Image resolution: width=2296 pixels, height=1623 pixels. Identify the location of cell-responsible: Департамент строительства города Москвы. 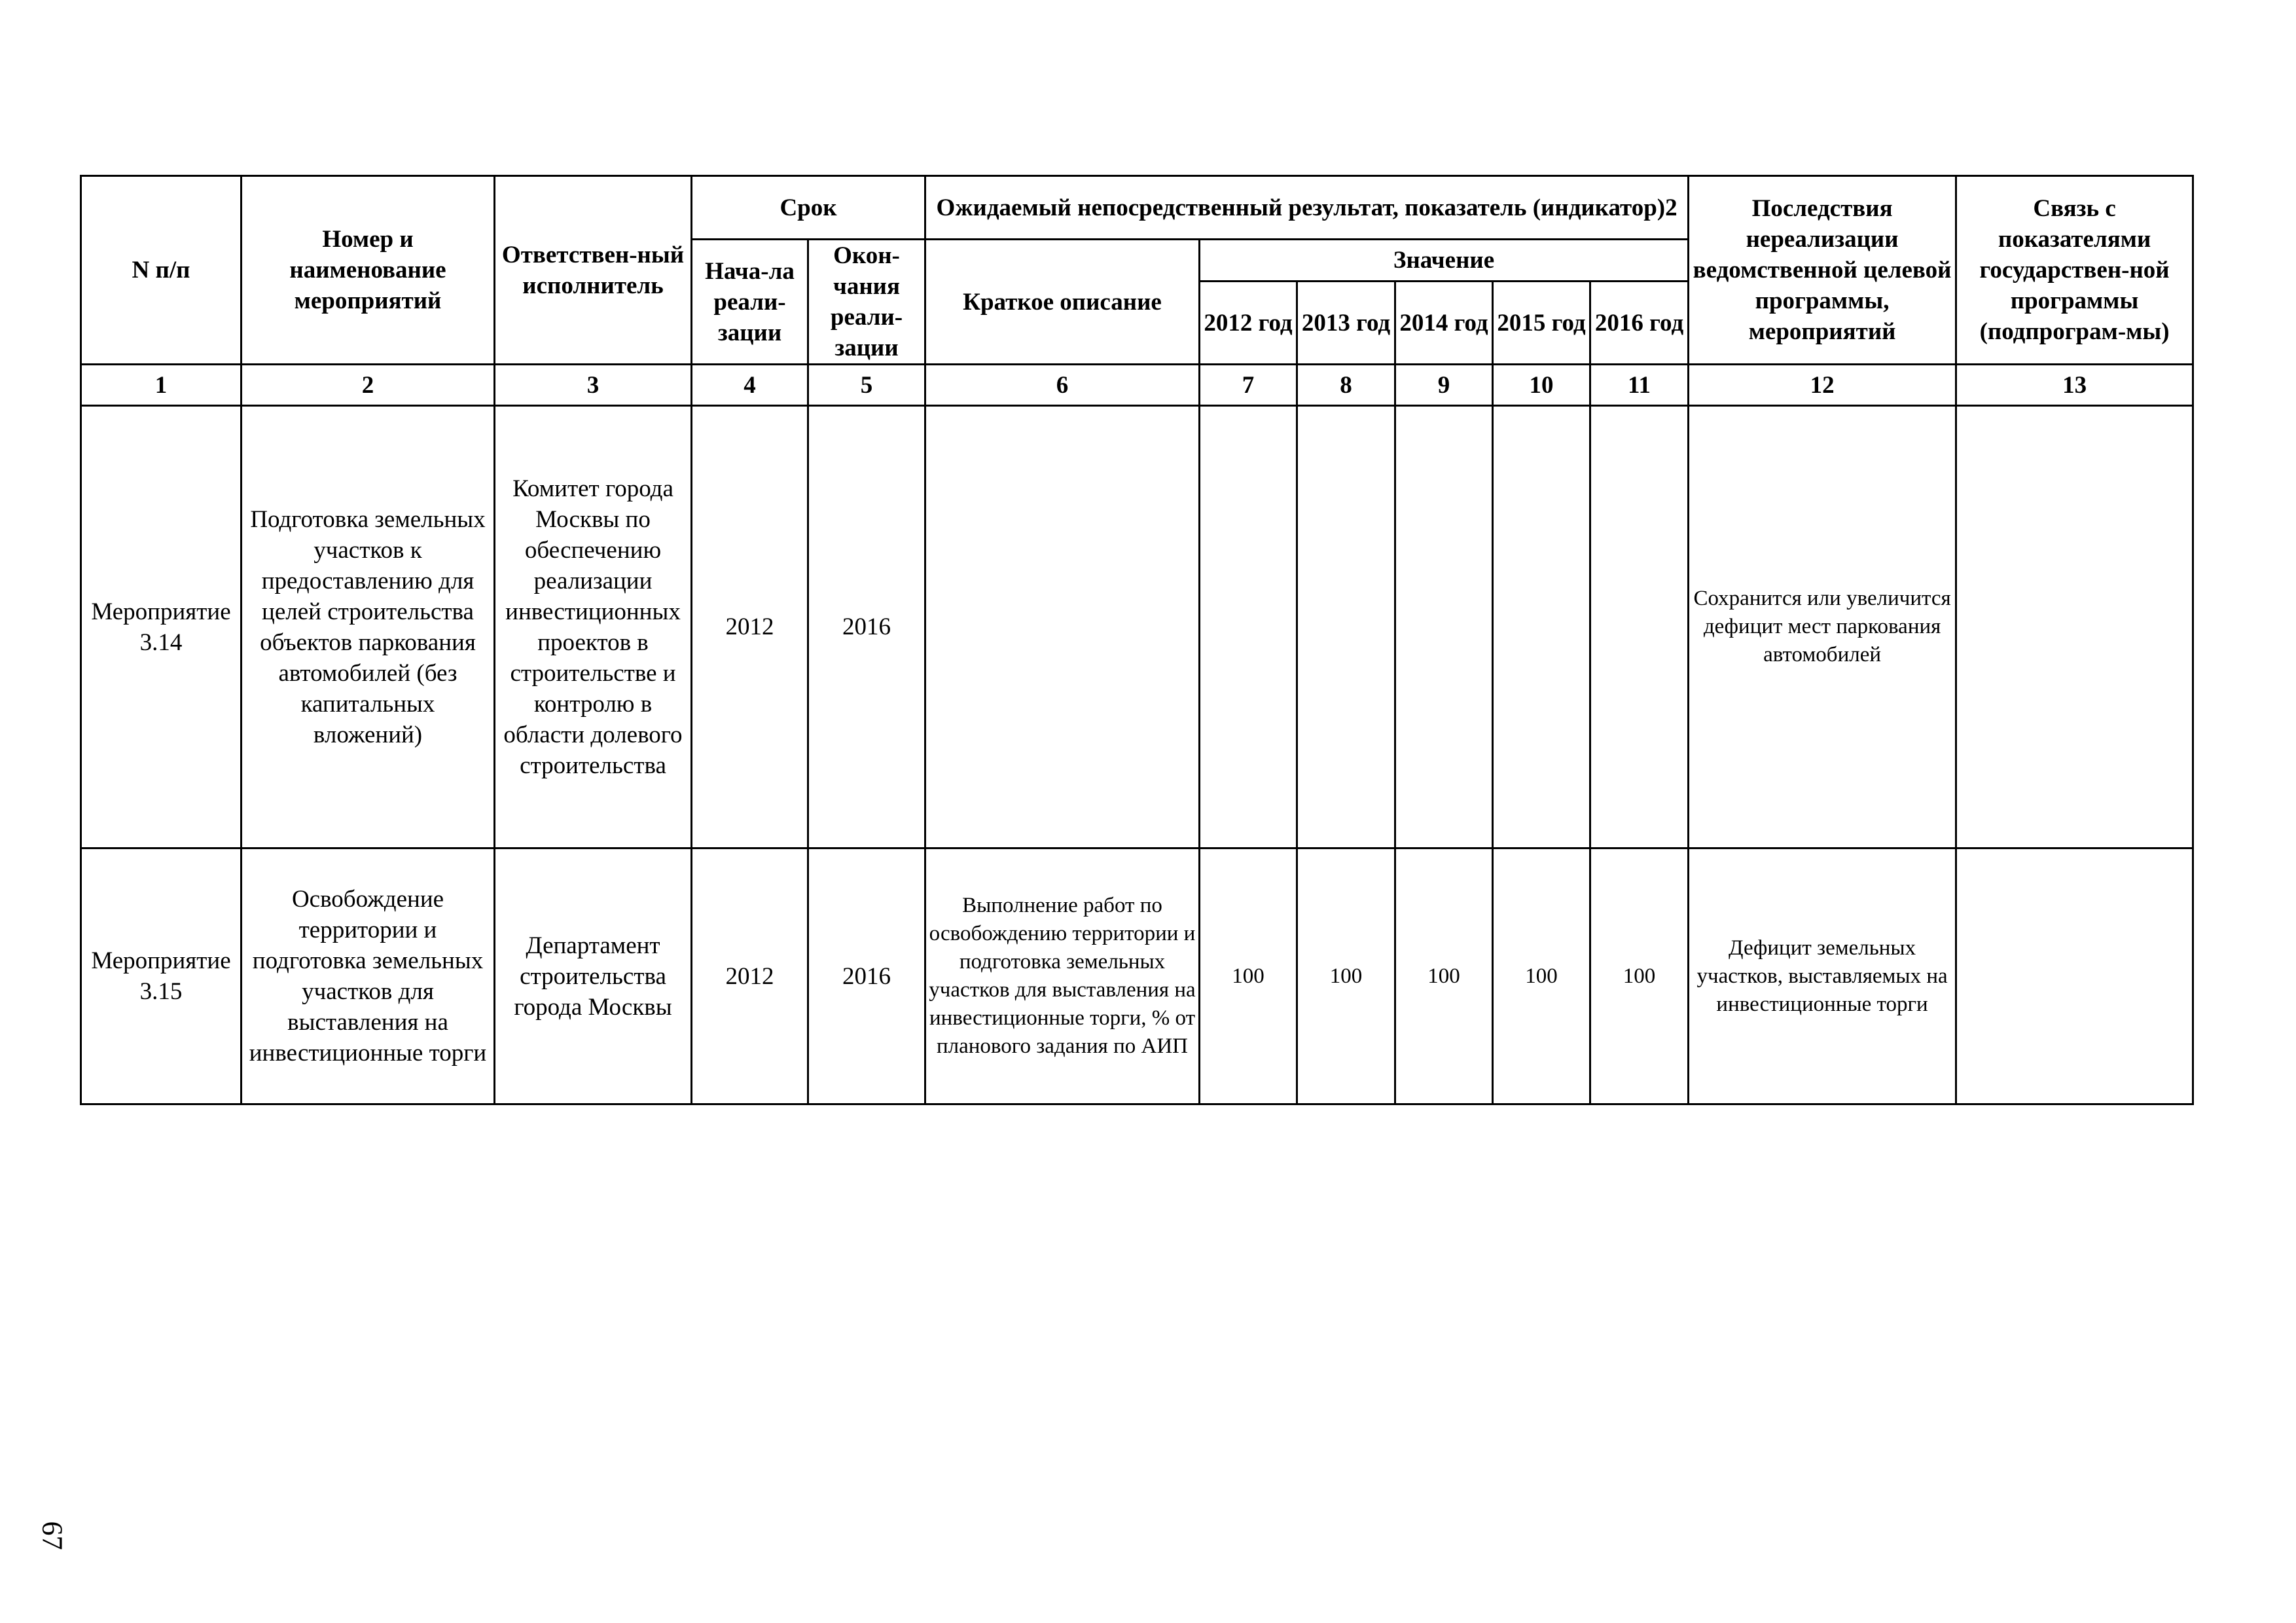
(592, 976).